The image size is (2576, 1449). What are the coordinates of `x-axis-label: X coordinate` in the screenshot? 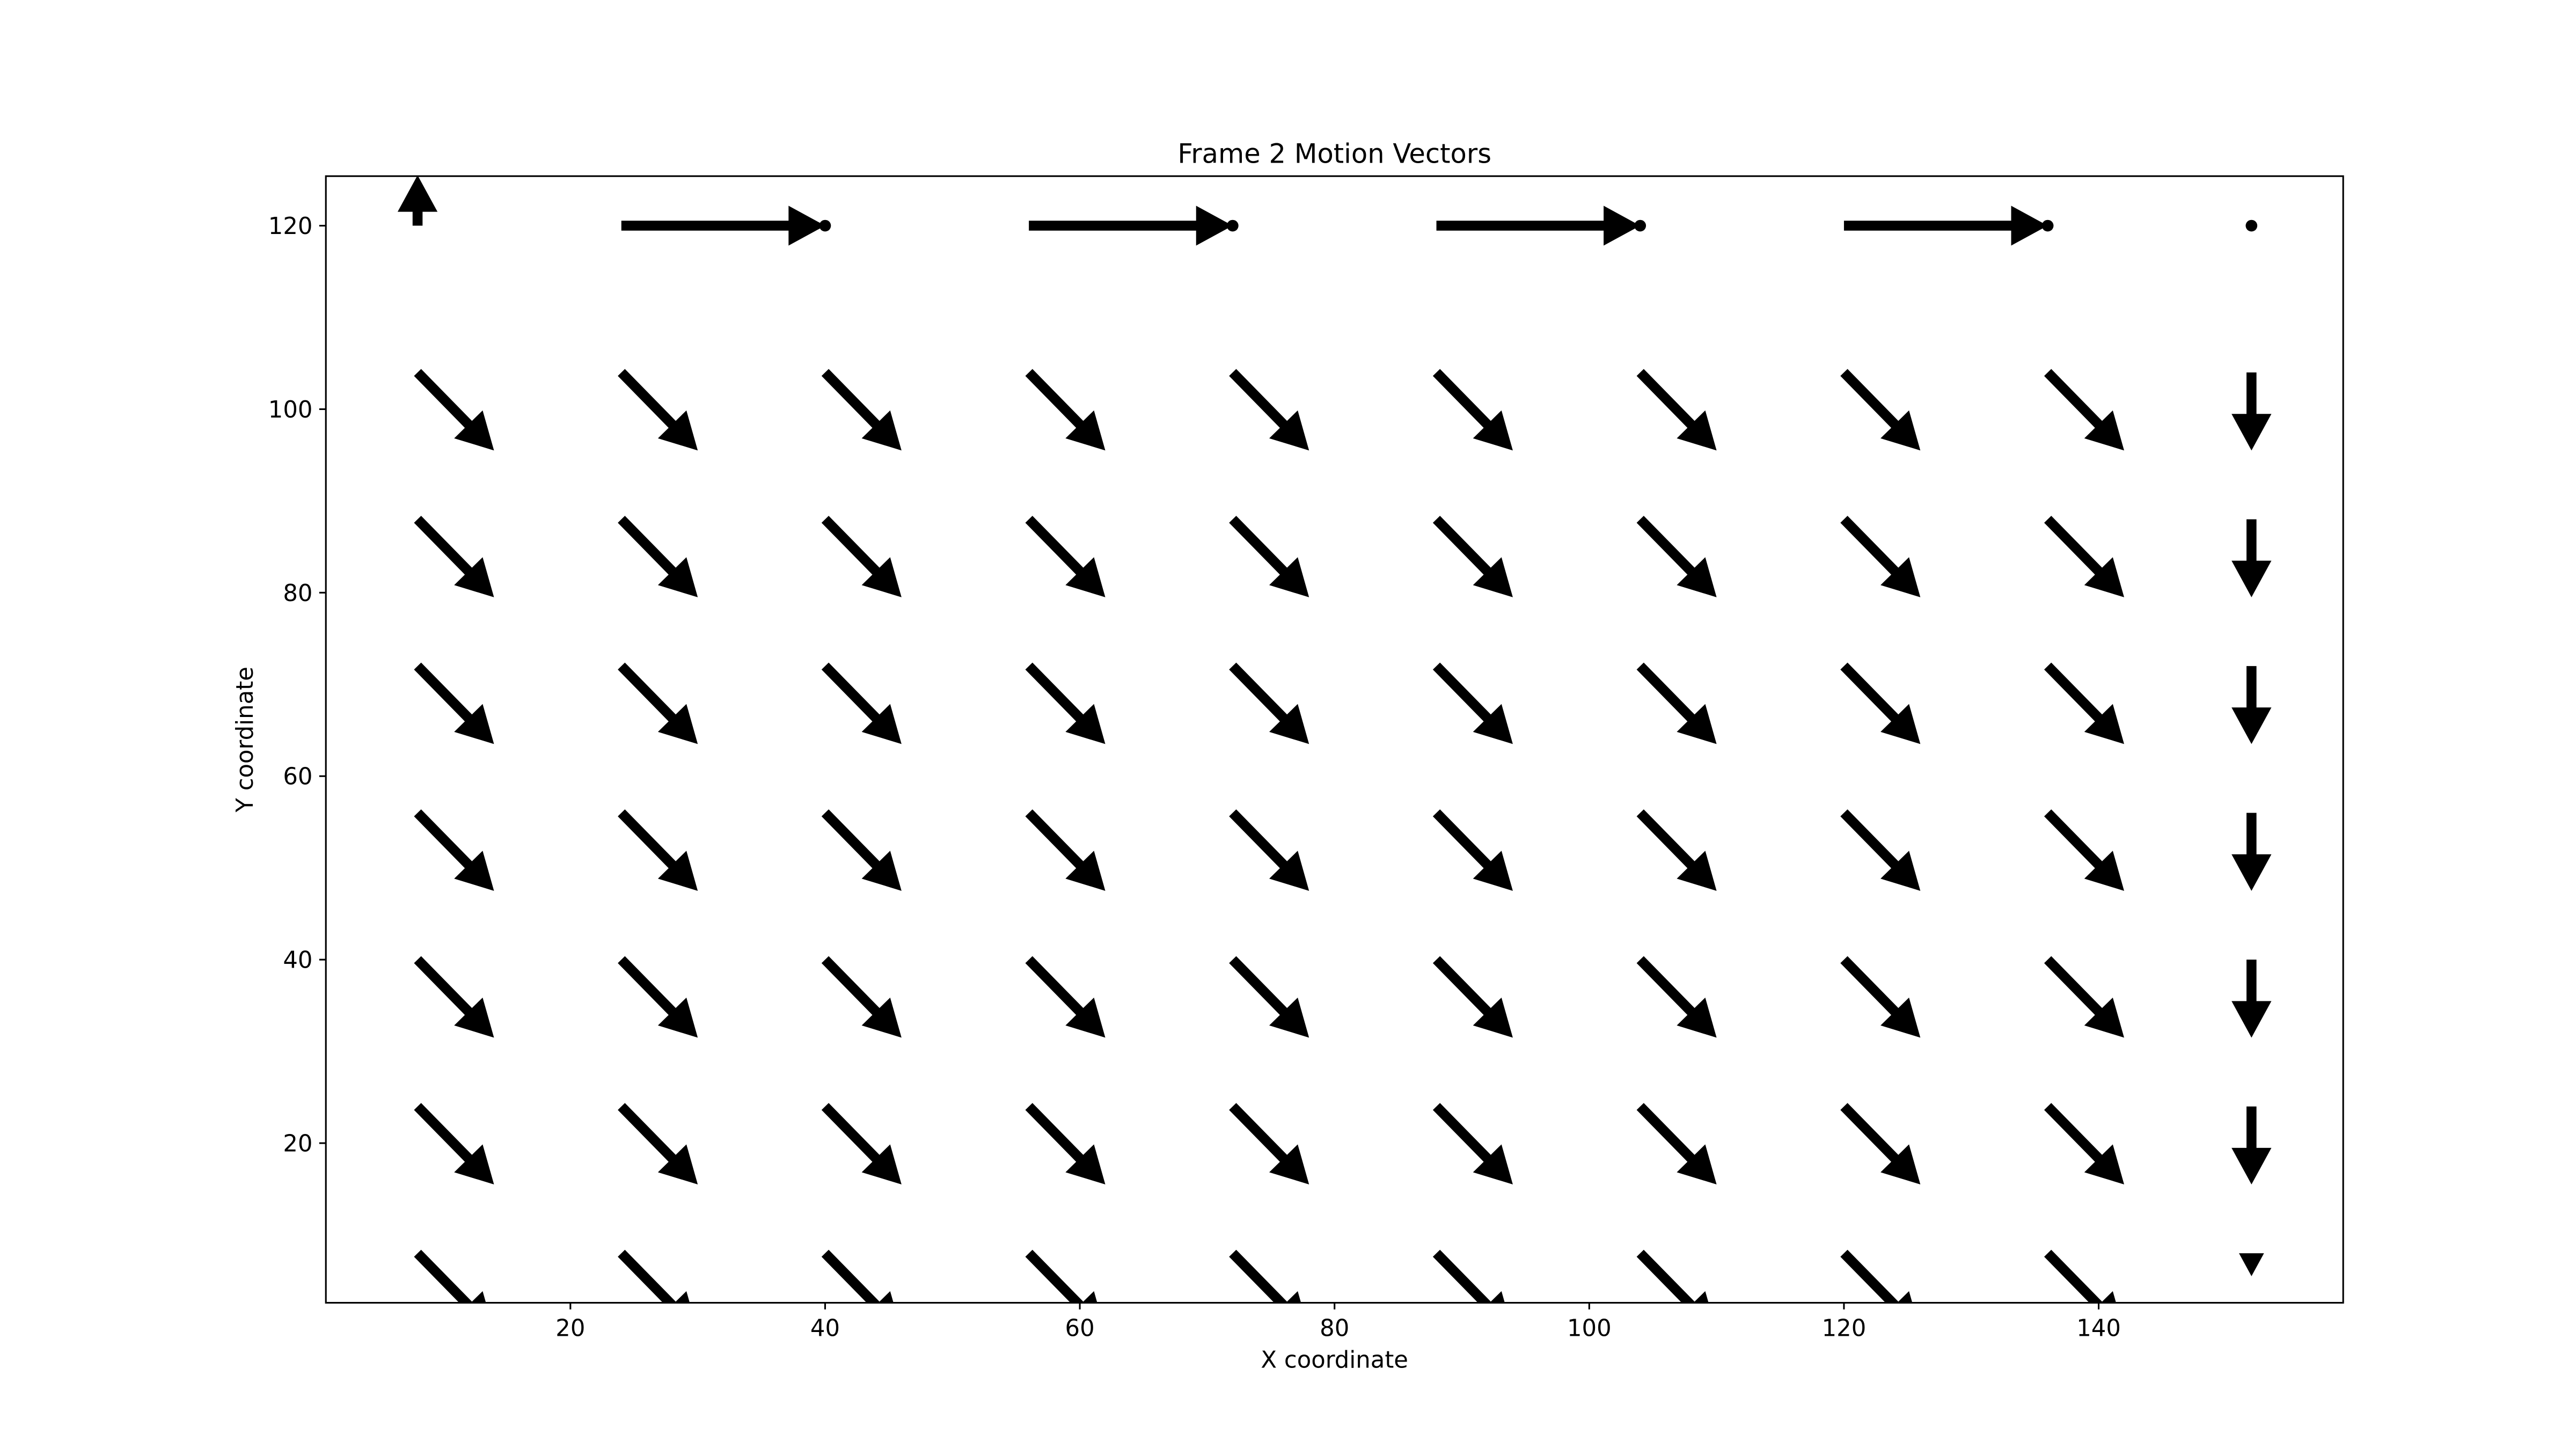 It's located at (1334, 1359).